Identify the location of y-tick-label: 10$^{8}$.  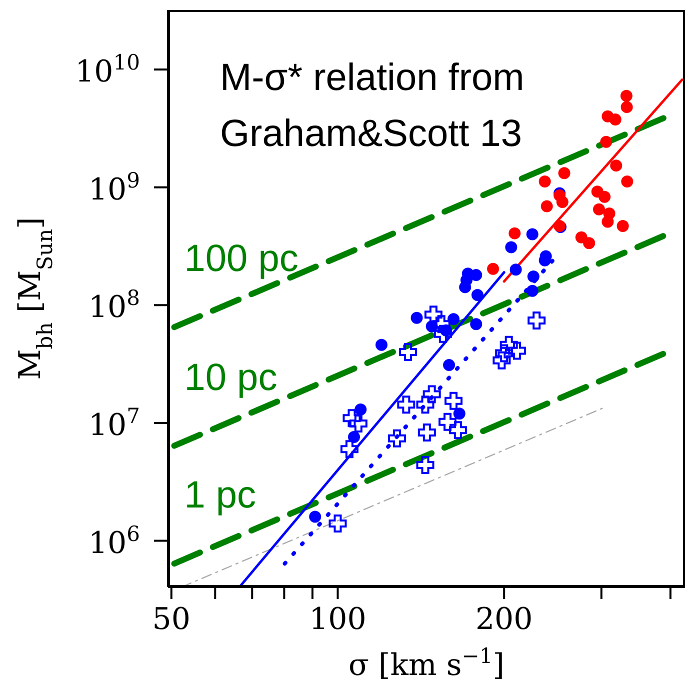
(114, 306).